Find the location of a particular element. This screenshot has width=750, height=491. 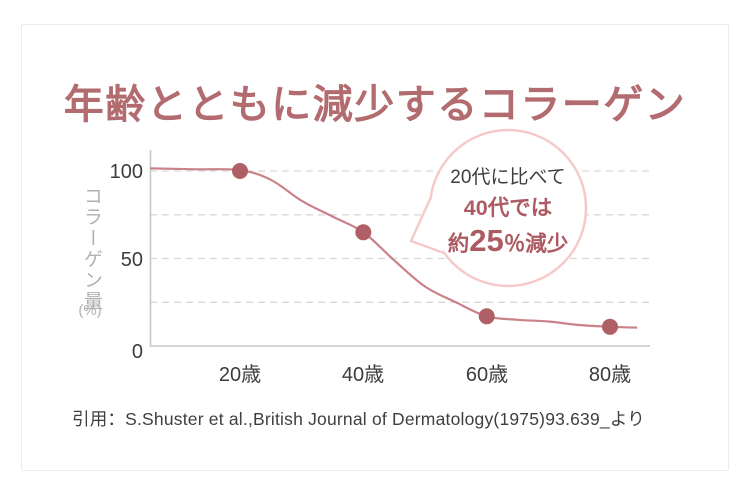

annotation-prefix: 約 is located at coordinates (458, 244).